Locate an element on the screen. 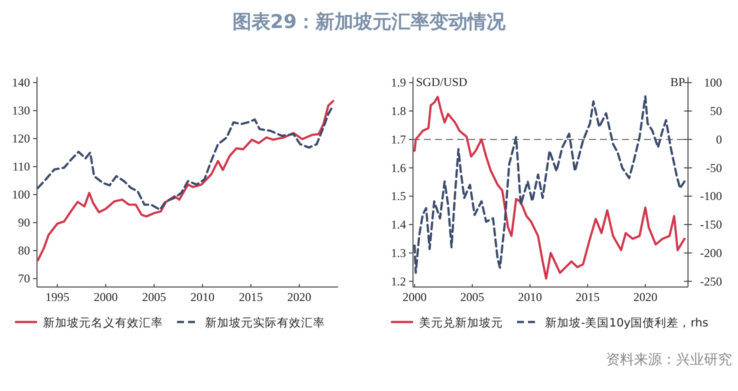 The height and width of the screenshot is (391, 738). y-tick-label: 120 is located at coordinates (21, 139).